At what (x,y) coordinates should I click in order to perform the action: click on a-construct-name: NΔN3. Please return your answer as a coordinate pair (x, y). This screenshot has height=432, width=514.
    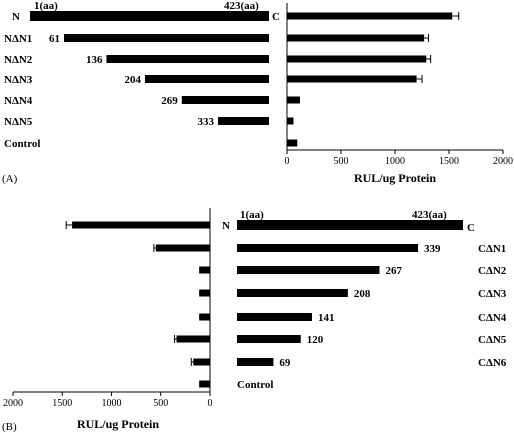
    Looking at the image, I should click on (18, 80).